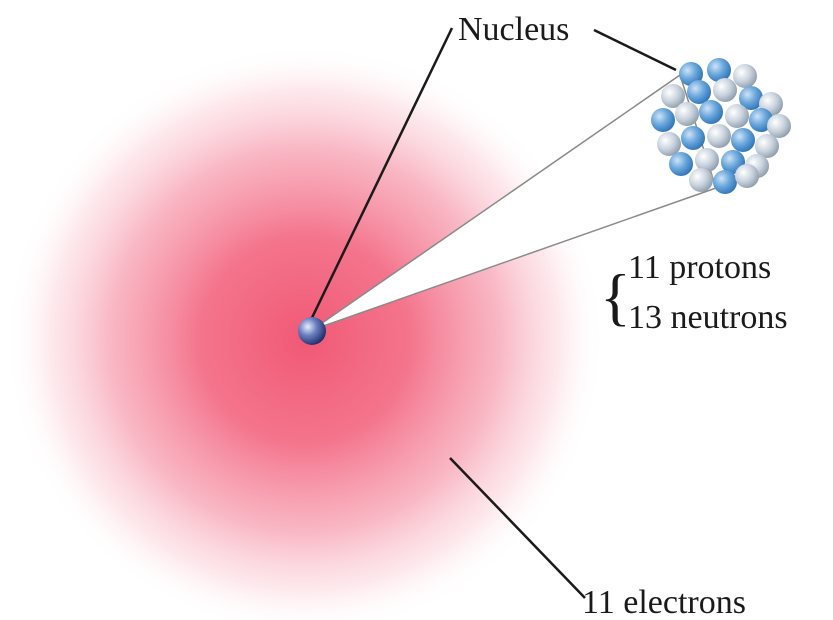  Describe the element at coordinates (517, 528) in the screenshot. I see `electrons-leader-line` at that location.